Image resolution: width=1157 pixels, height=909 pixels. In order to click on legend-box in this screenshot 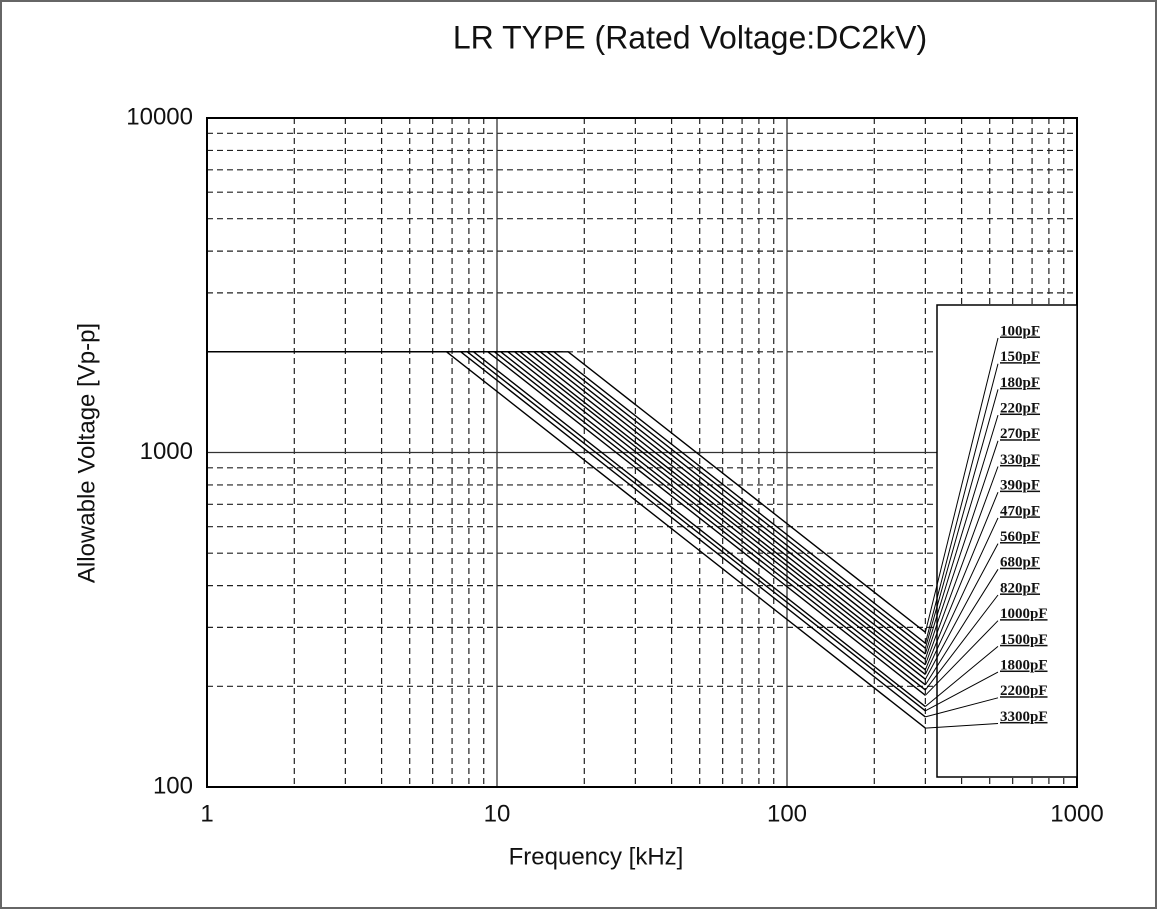, I will do `click(1007, 541)`.